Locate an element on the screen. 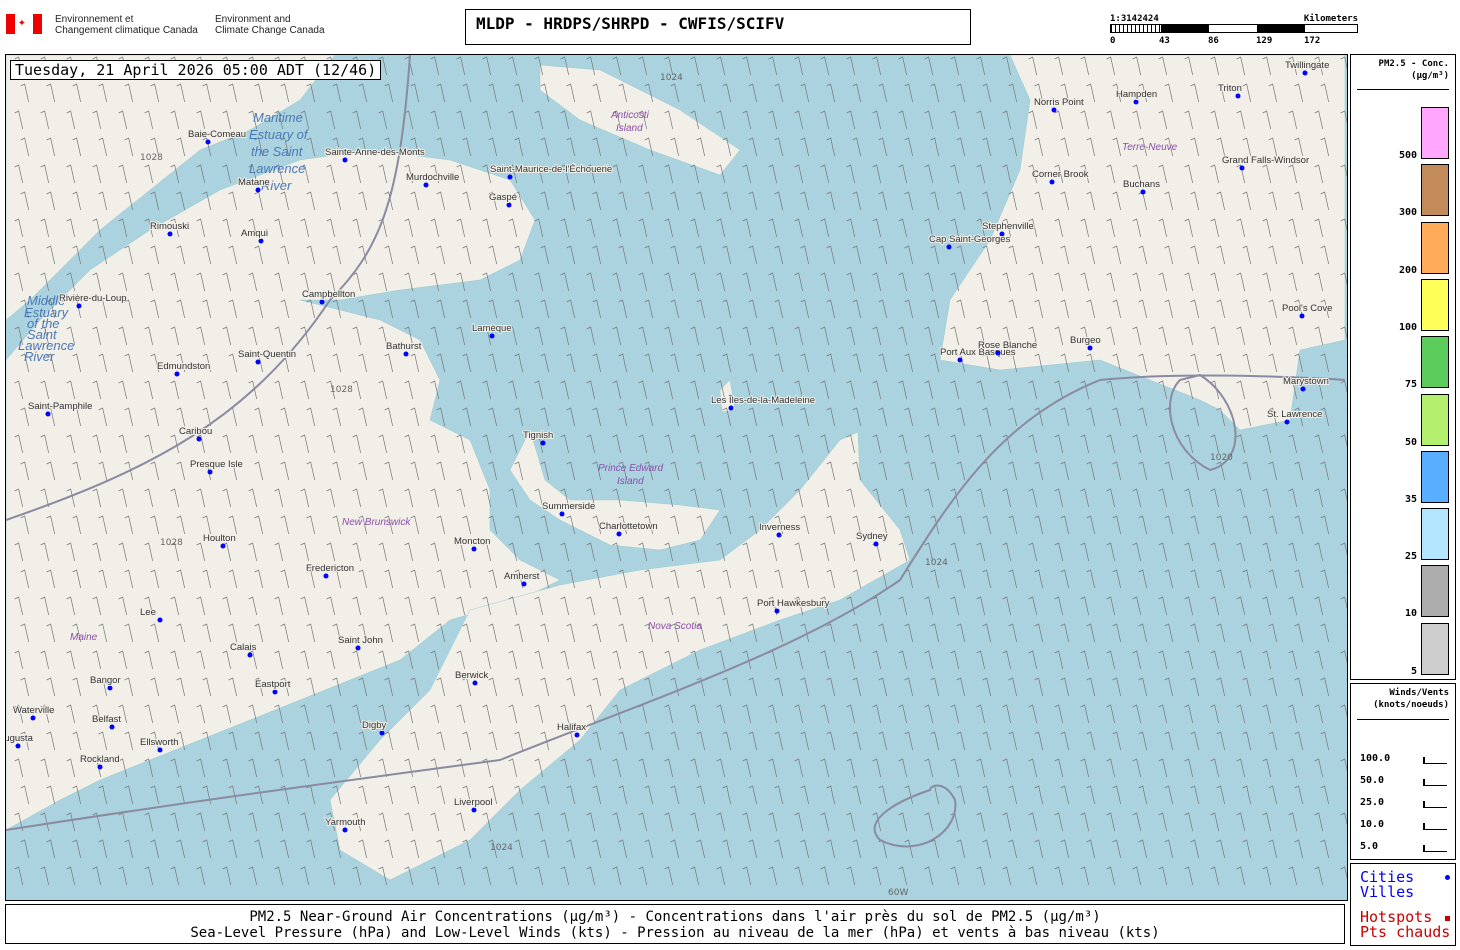 This screenshot has height=950, width=1460. isobar-label: 1024 is located at coordinates (936, 563).